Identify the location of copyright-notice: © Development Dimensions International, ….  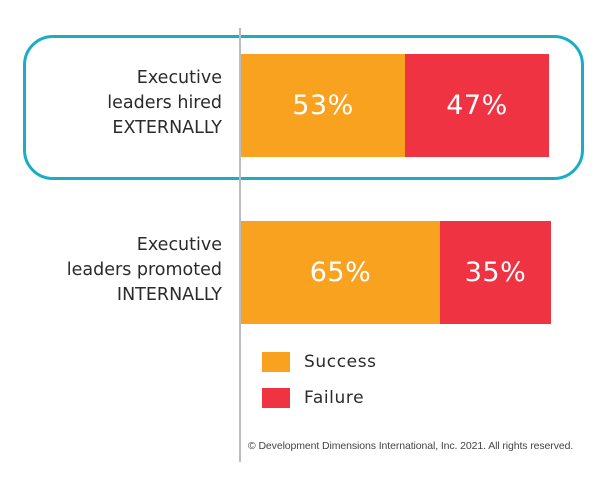
(411, 446).